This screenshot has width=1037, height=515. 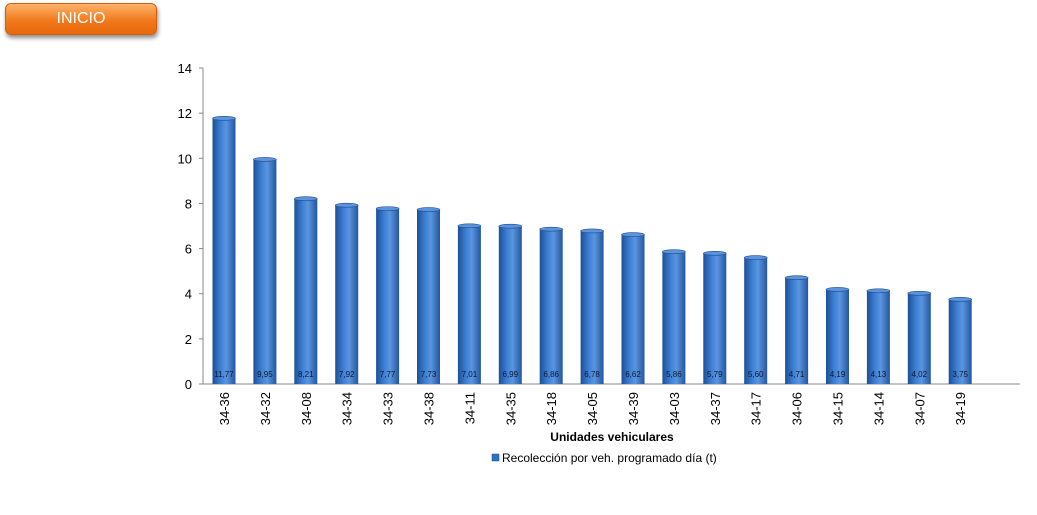 I want to click on y-tick-label: 2, so click(x=188, y=339).